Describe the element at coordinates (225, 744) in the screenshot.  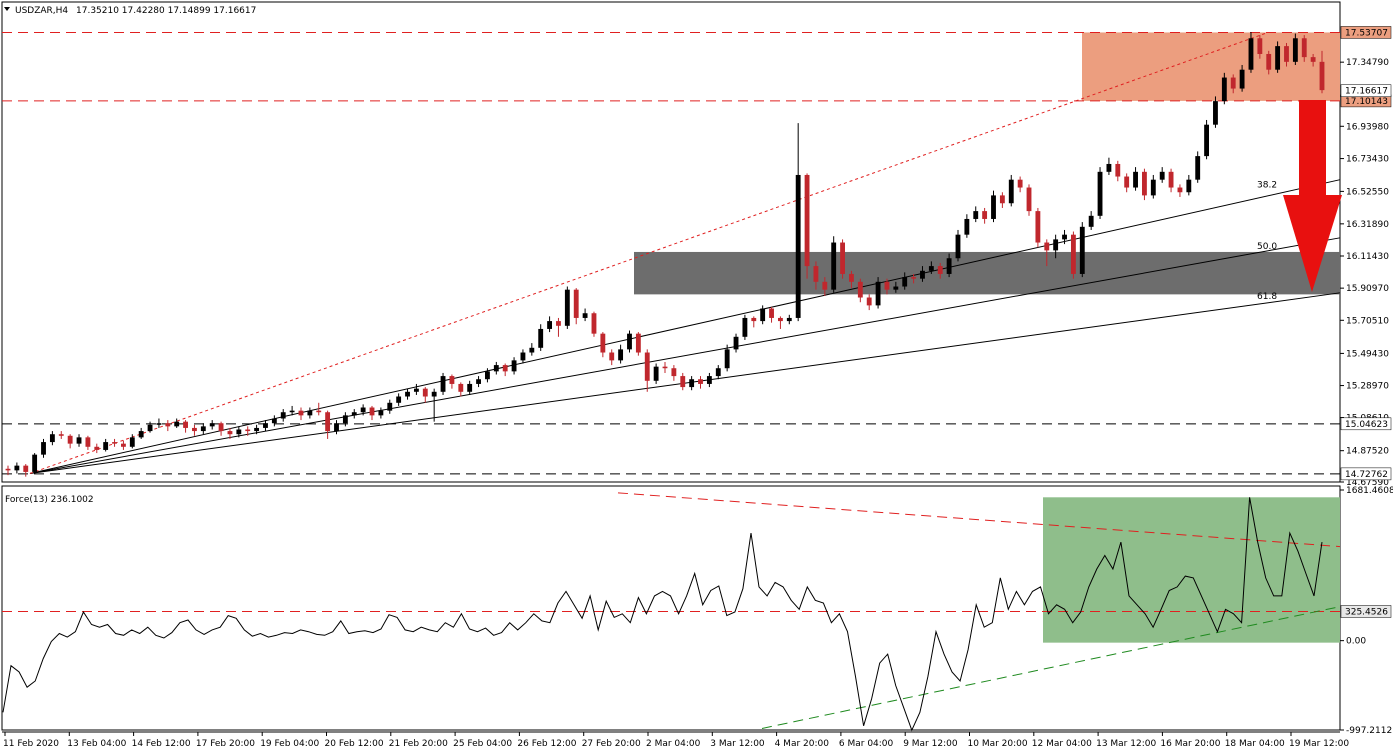
I see `time-tick-label: 17 Feb 20:00` at that location.